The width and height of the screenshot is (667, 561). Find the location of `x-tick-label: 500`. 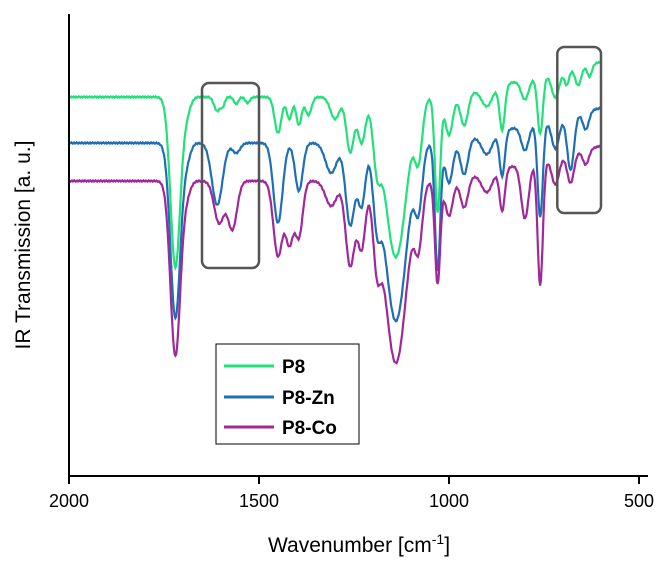

x-tick-label: 500 is located at coordinates (639, 501).